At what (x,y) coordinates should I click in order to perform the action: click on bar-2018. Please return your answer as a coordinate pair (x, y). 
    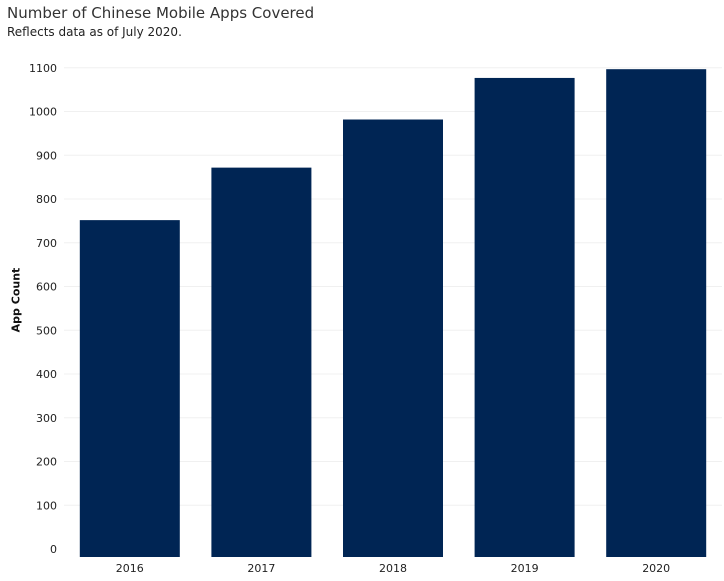
    Looking at the image, I should click on (393, 338).